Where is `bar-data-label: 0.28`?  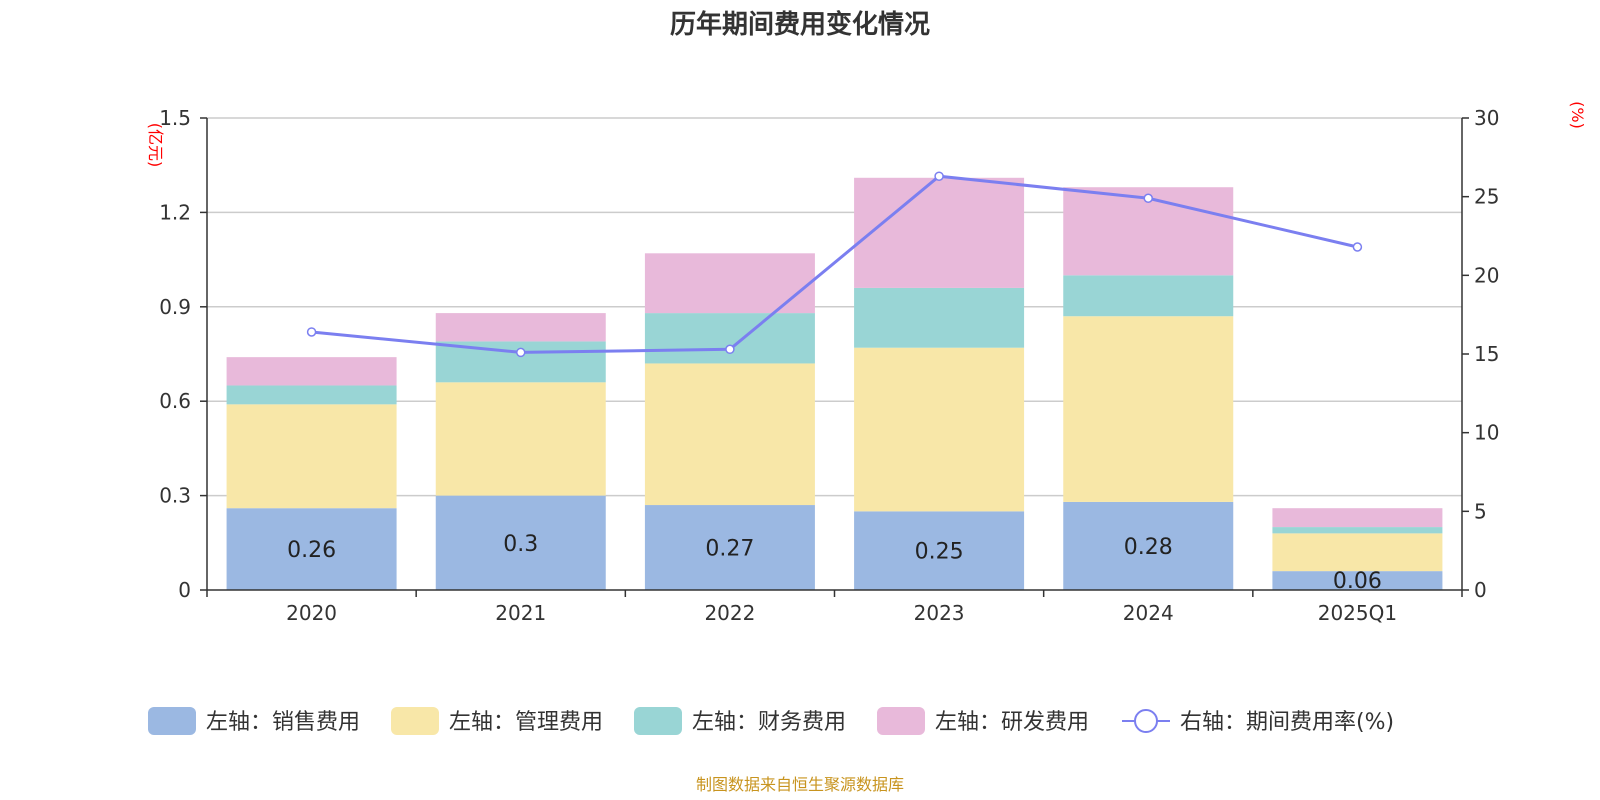 bar-data-label: 0.28 is located at coordinates (1148, 547).